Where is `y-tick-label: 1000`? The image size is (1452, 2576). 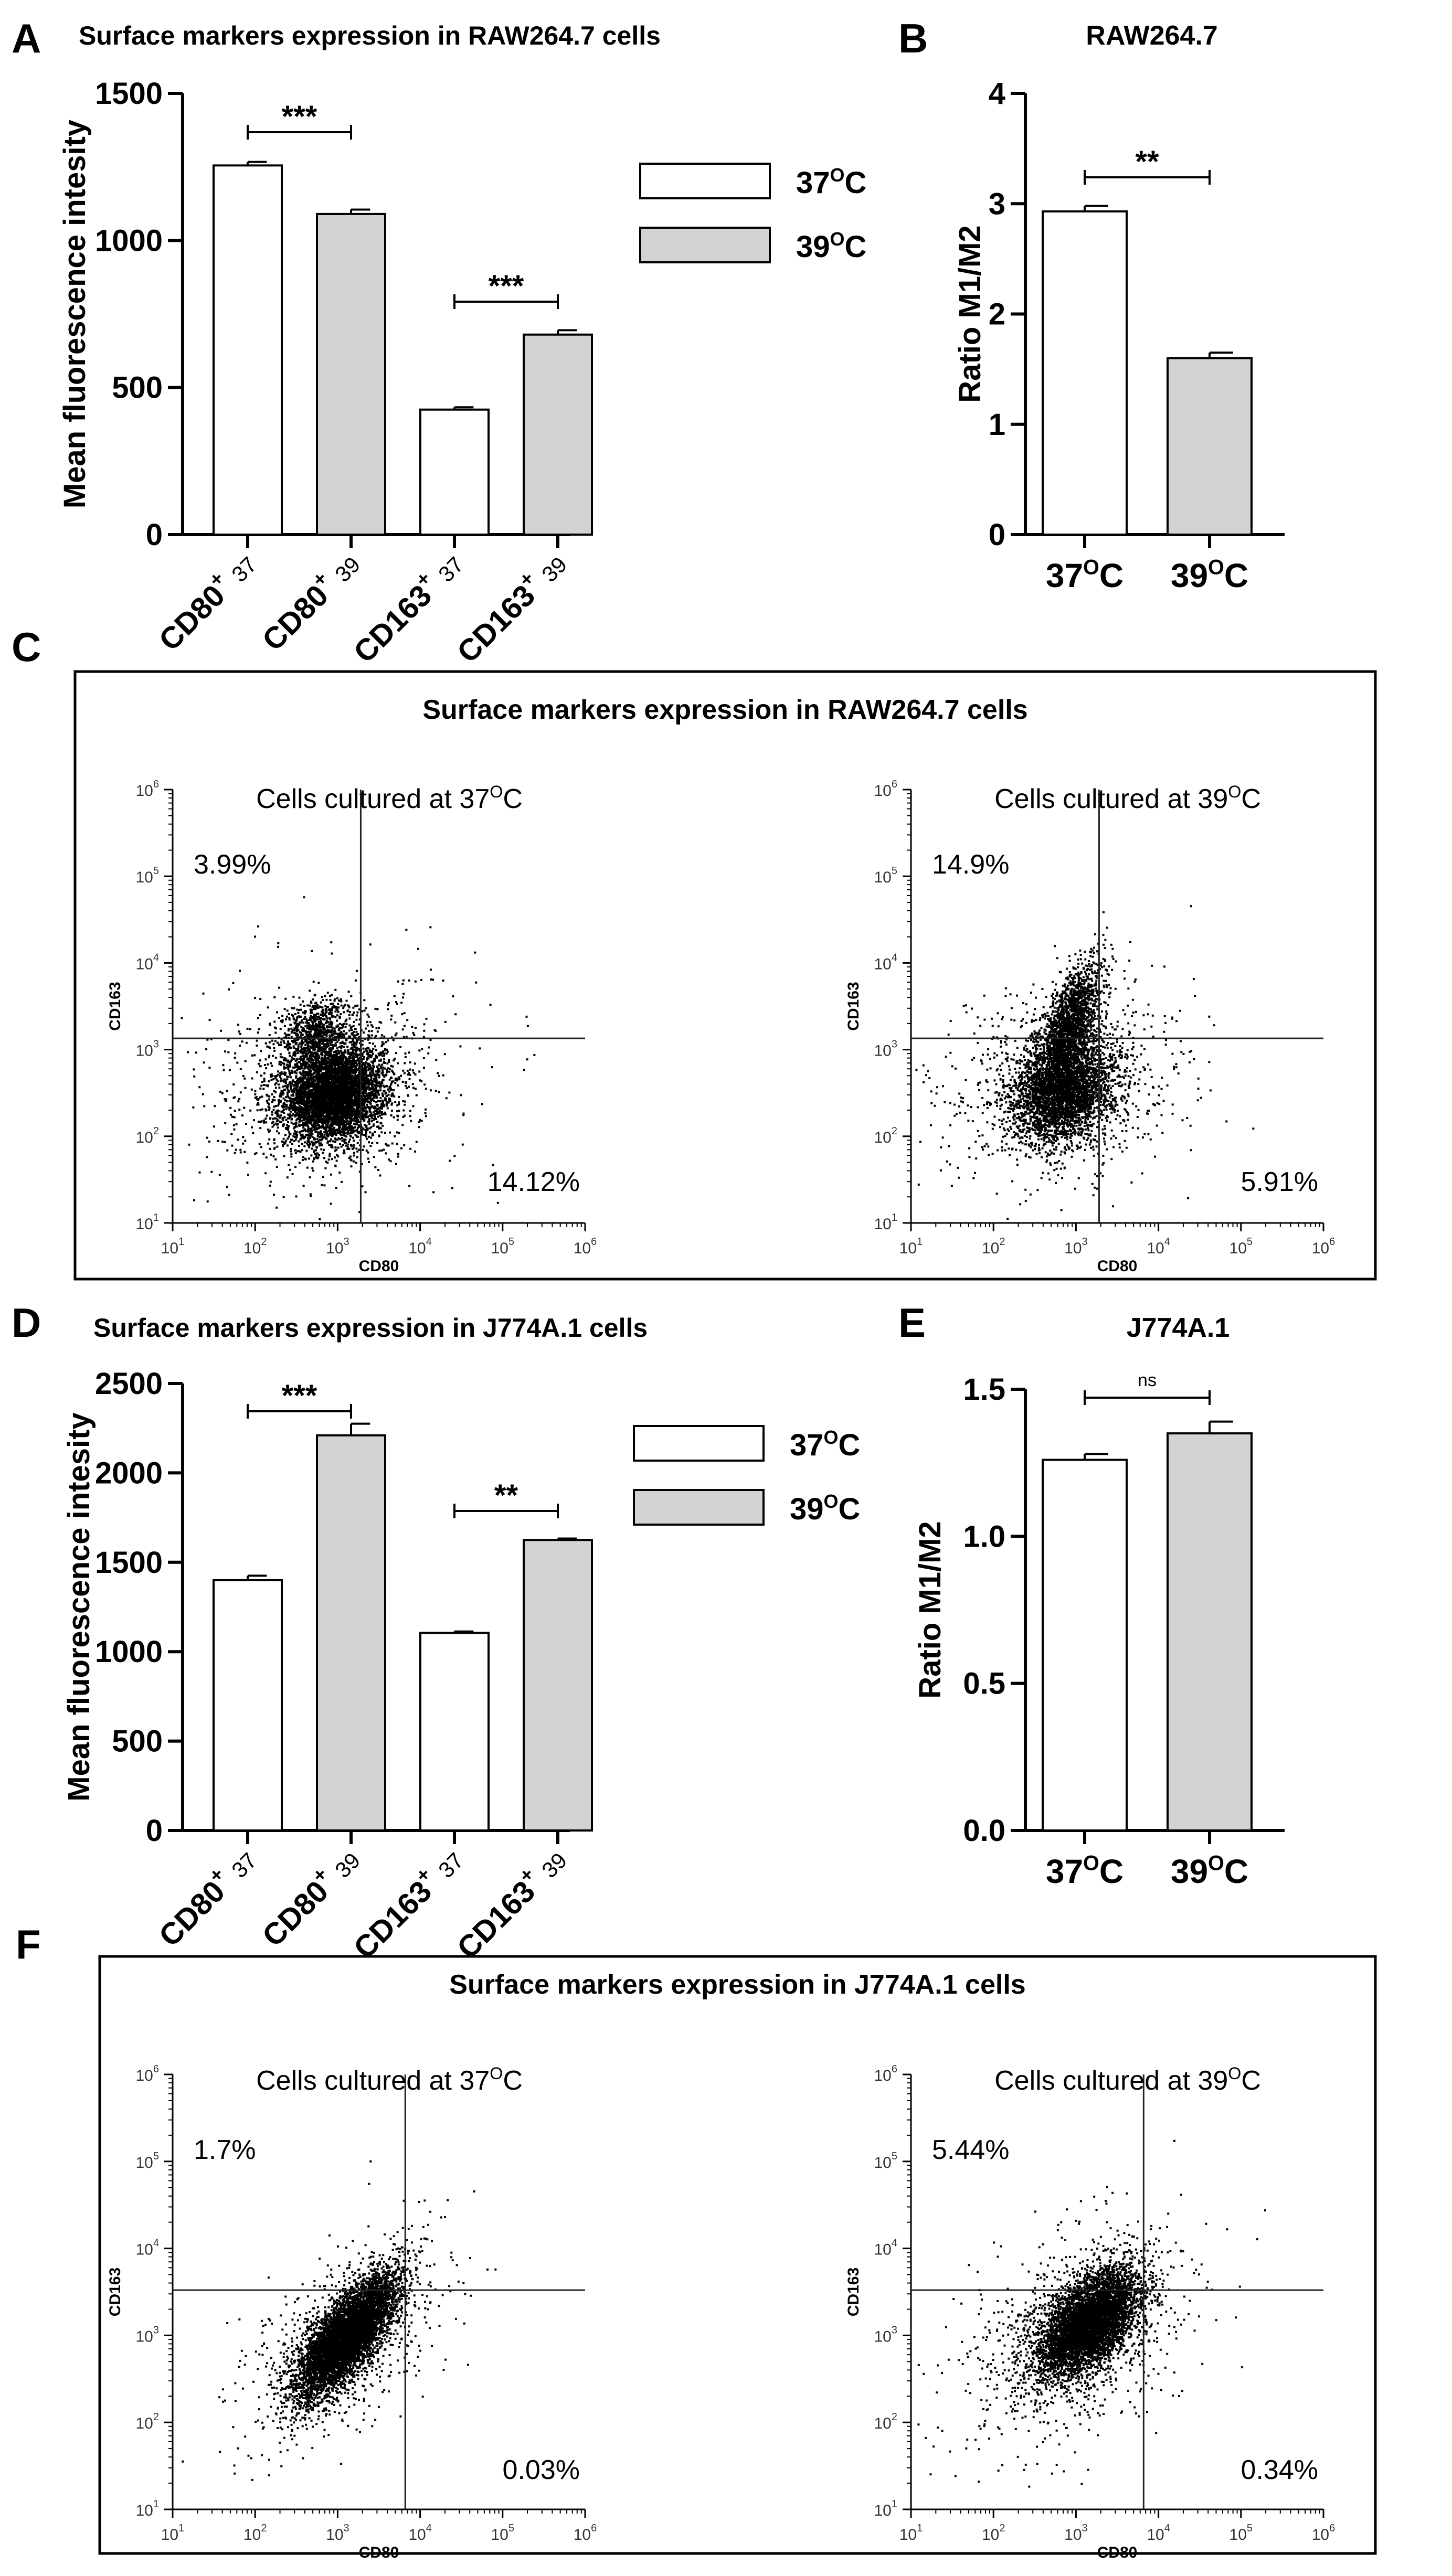
y-tick-label: 1000 is located at coordinates (129, 240).